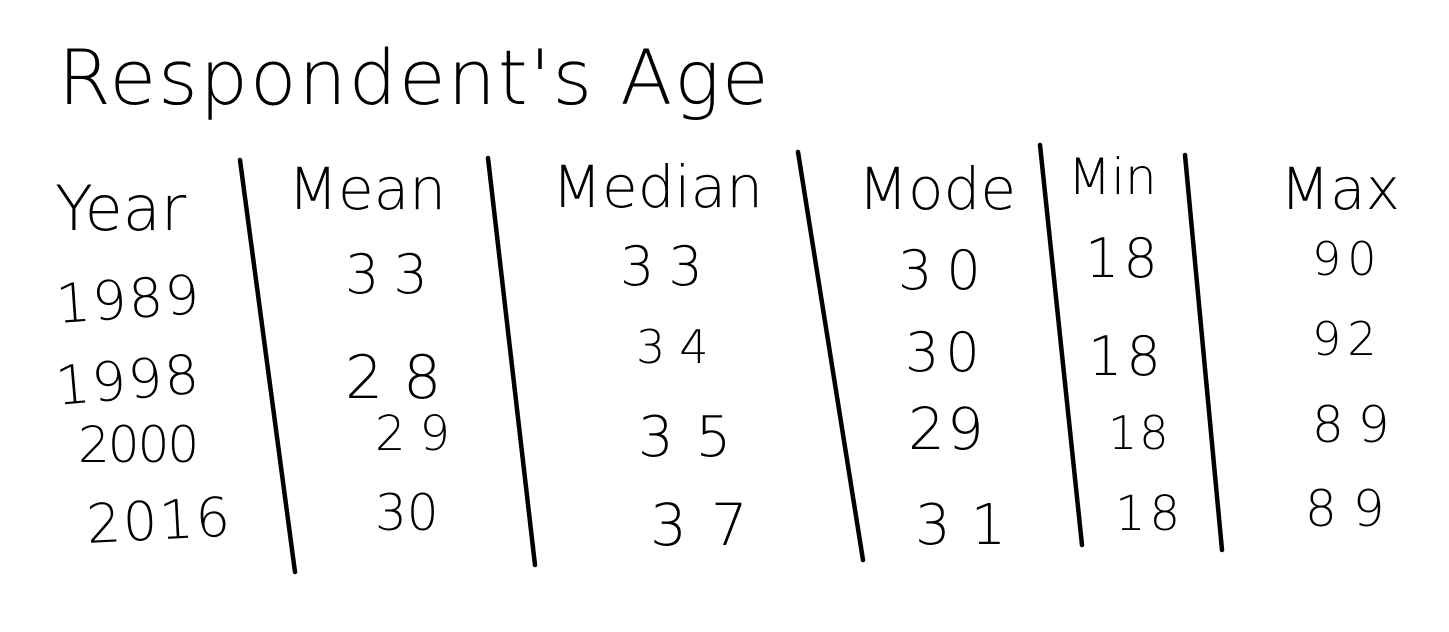 This screenshot has height=632, width=1449. Describe the element at coordinates (696, 437) in the screenshot. I see `median-cell: 35` at that location.